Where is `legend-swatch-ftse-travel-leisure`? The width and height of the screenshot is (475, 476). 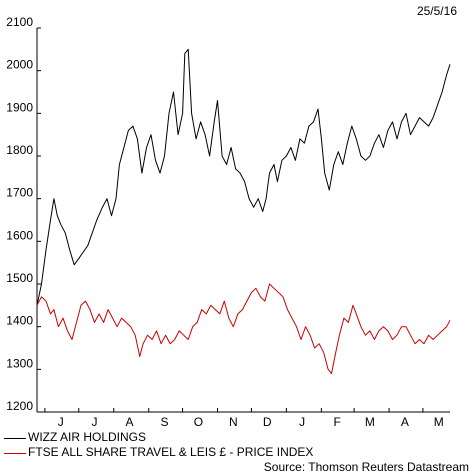 legend-swatch-ftse-travel-leisure is located at coordinates (15, 453).